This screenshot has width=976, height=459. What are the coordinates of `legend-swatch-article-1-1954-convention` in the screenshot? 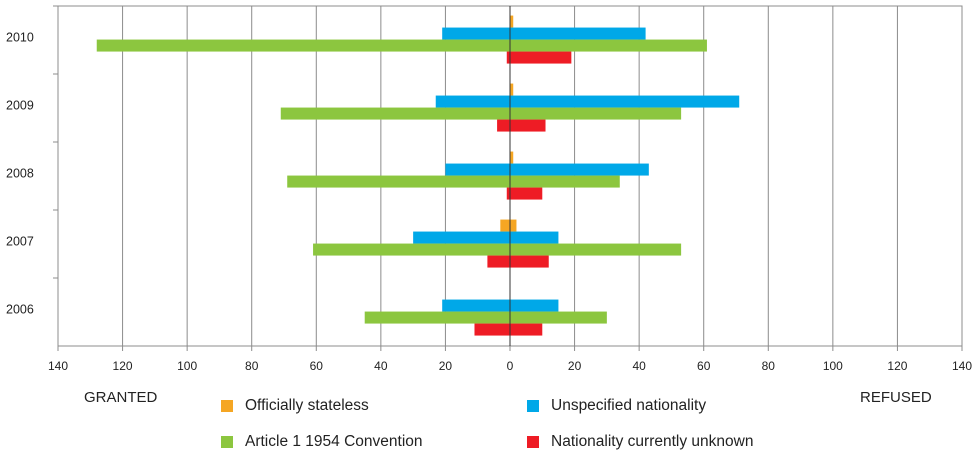 It's located at (227, 442).